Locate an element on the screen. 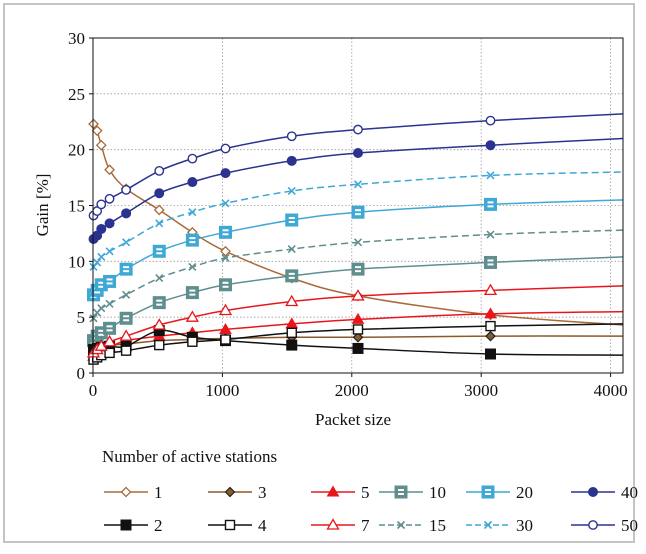 This screenshot has height=554, width=646. legend-item-20: 20 is located at coordinates (499, 492).